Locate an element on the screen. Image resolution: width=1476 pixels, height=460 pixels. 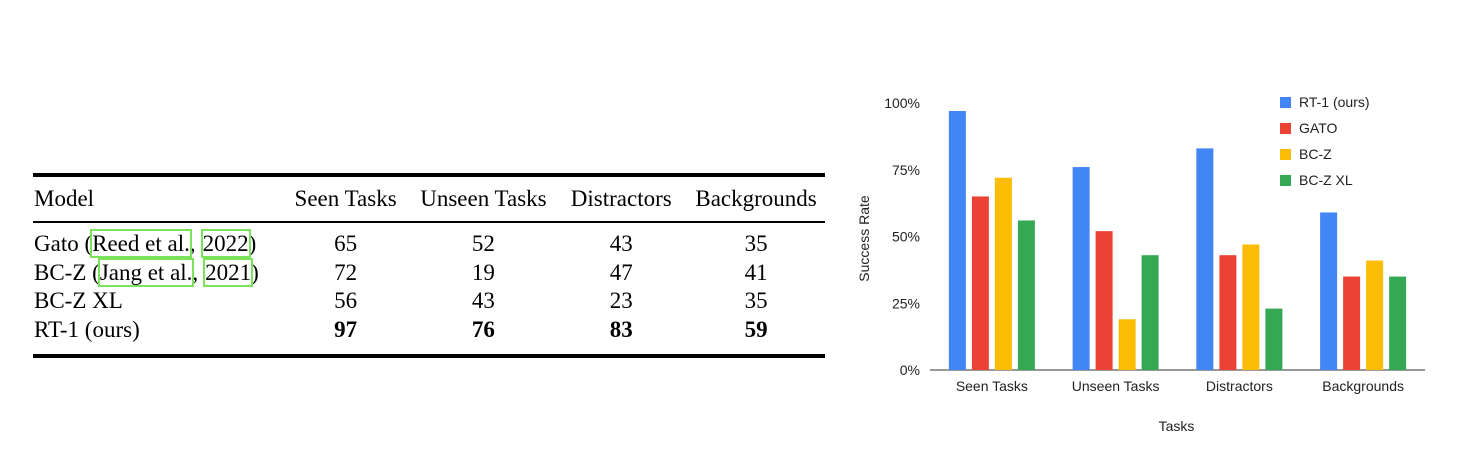
header-backgrounds: Backgrounds is located at coordinates (756, 198).